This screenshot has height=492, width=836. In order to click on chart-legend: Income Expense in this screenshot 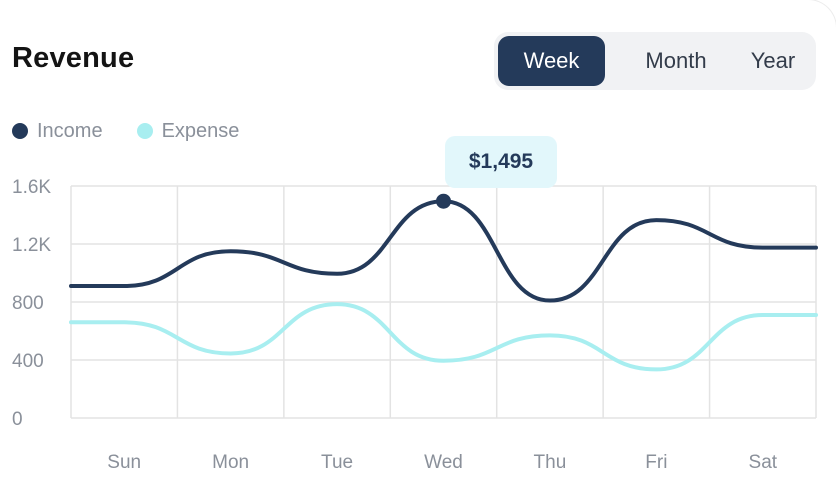, I will do `click(142, 131)`.